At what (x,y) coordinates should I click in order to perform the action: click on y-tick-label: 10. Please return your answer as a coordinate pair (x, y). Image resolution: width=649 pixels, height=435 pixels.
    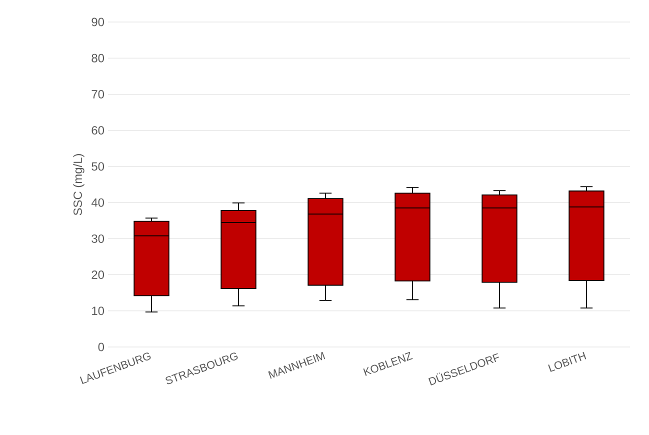
    Looking at the image, I should click on (98, 311).